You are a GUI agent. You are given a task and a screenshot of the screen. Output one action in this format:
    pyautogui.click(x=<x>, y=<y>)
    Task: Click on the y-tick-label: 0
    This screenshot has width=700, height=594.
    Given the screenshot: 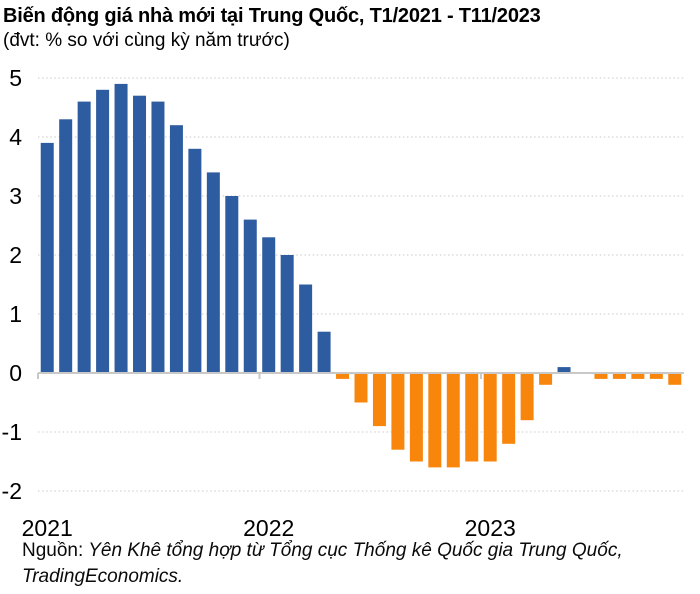 What is the action you would take?
    pyautogui.click(x=15, y=373)
    